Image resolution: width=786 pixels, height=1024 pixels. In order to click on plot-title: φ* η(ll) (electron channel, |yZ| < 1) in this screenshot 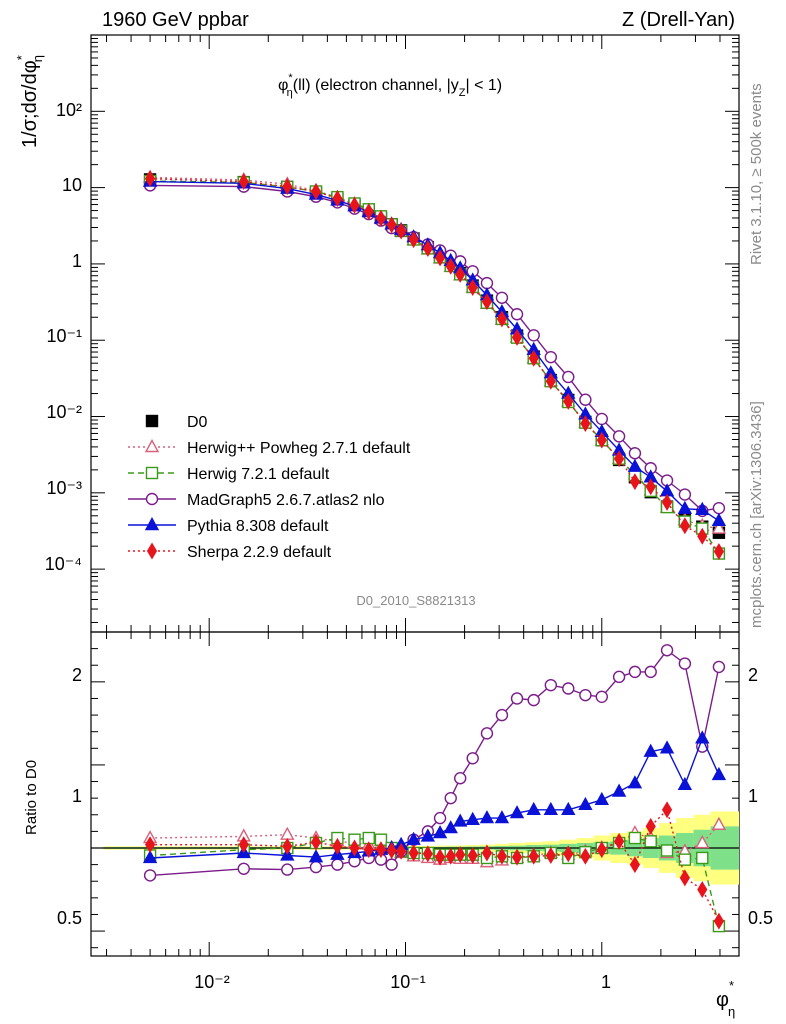, I will do `click(390, 85)`.